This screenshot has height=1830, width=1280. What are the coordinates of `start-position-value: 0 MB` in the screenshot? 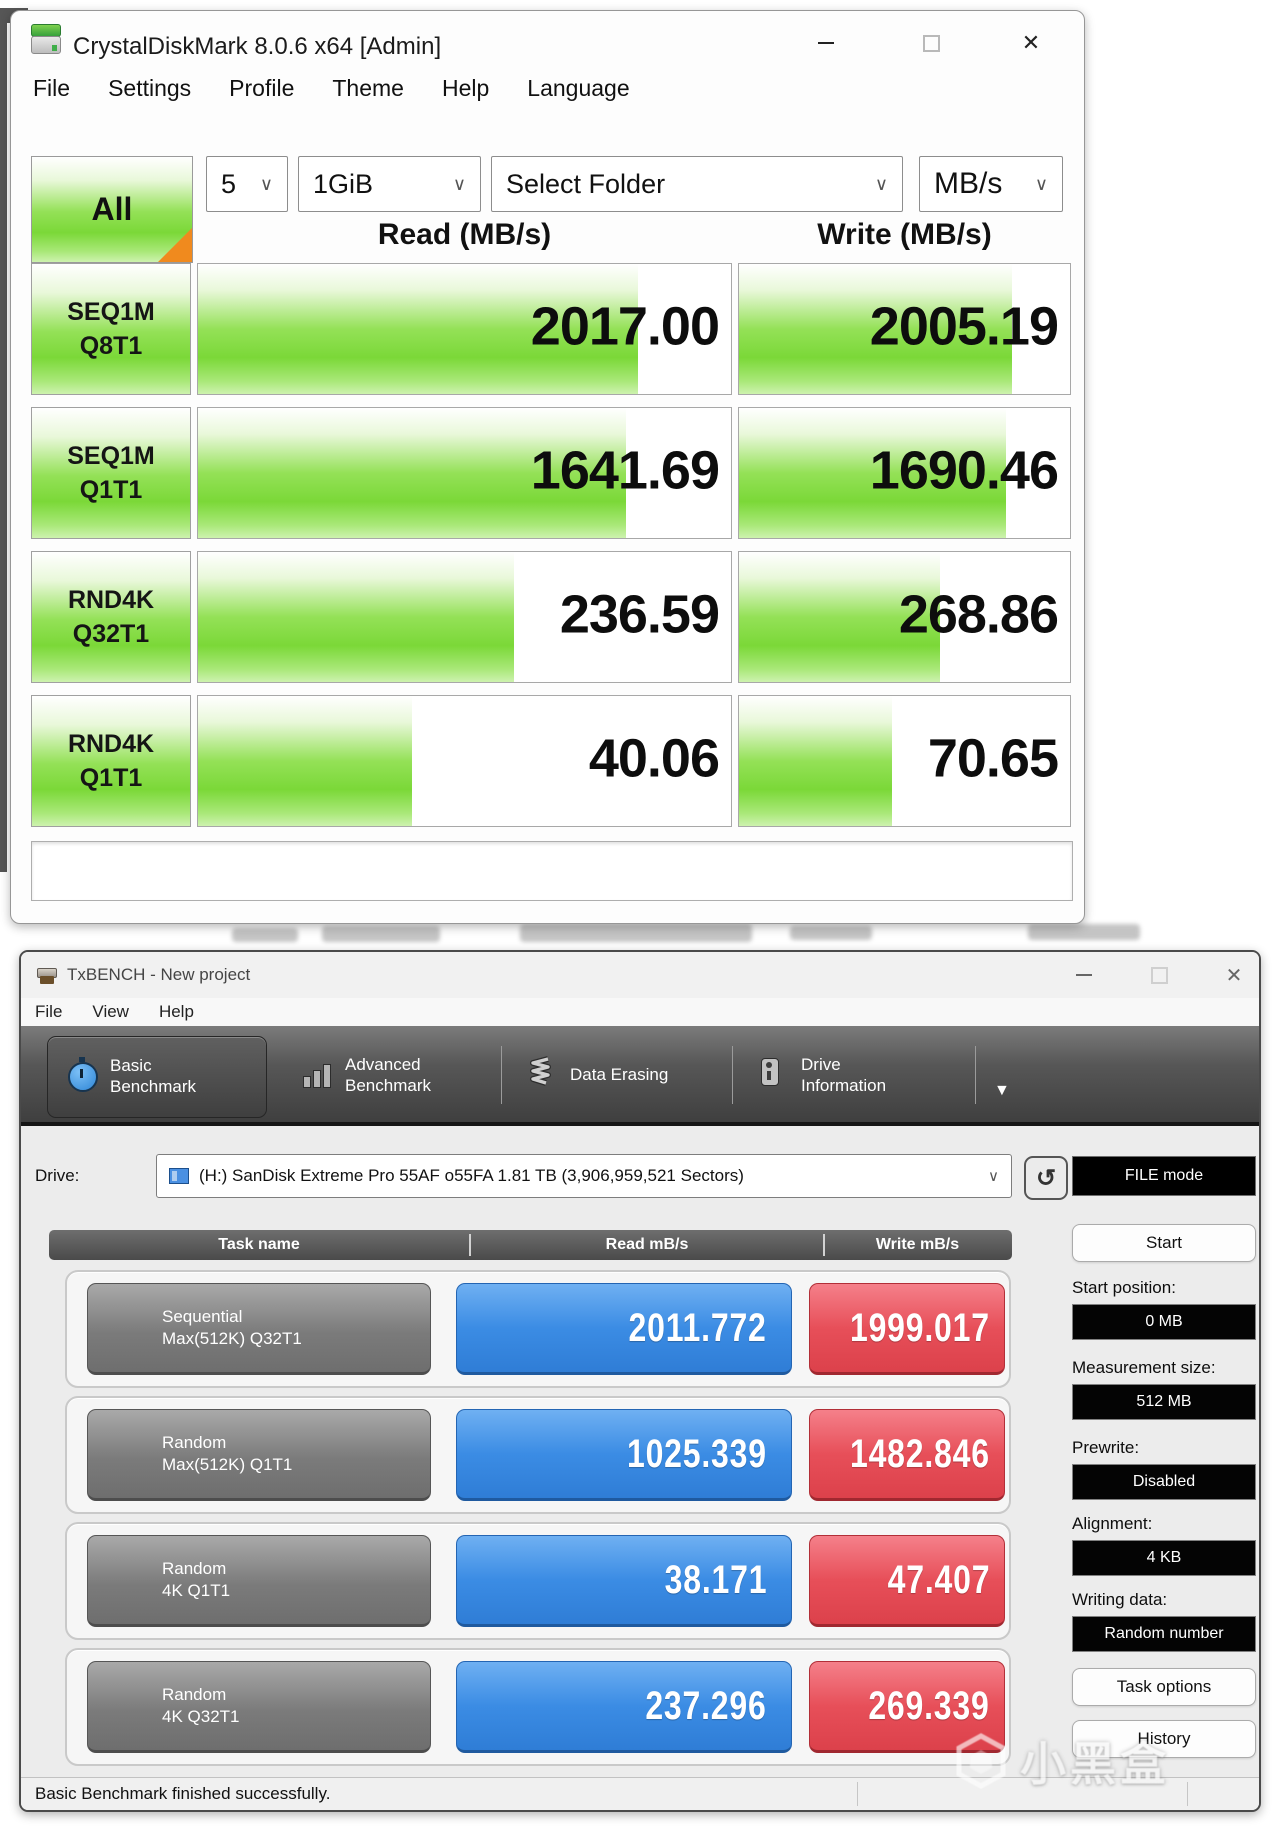 It's located at (1164, 1322).